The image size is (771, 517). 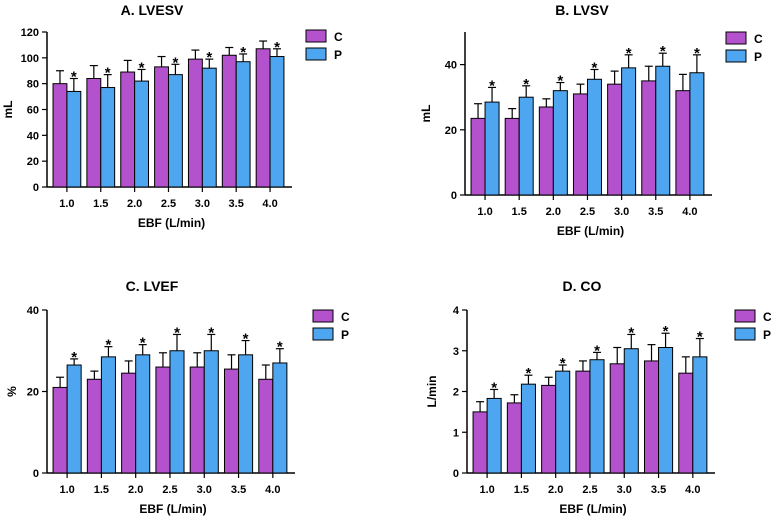 What do you see at coordinates (152, 10) in the screenshot?
I see `chart-title: A. LVESV` at bounding box center [152, 10].